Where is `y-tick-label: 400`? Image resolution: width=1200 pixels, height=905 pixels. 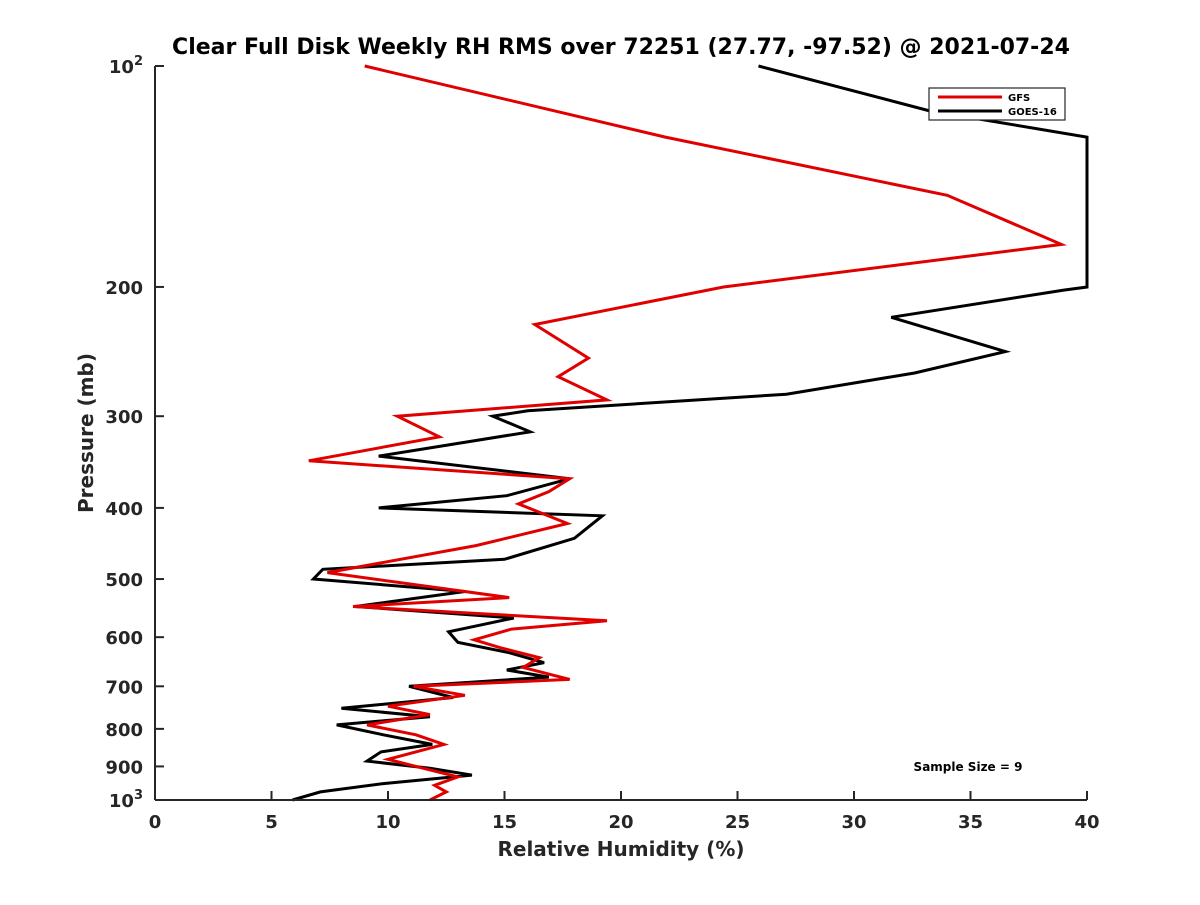
y-tick-label: 400 is located at coordinates (124, 509).